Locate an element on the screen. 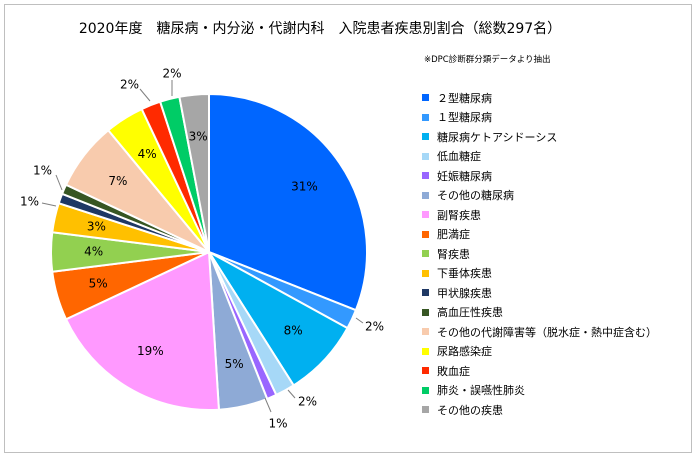 This screenshot has height=461, width=700. legend-item-3: 糖尿病ケトアシドーシス is located at coordinates (539, 137).